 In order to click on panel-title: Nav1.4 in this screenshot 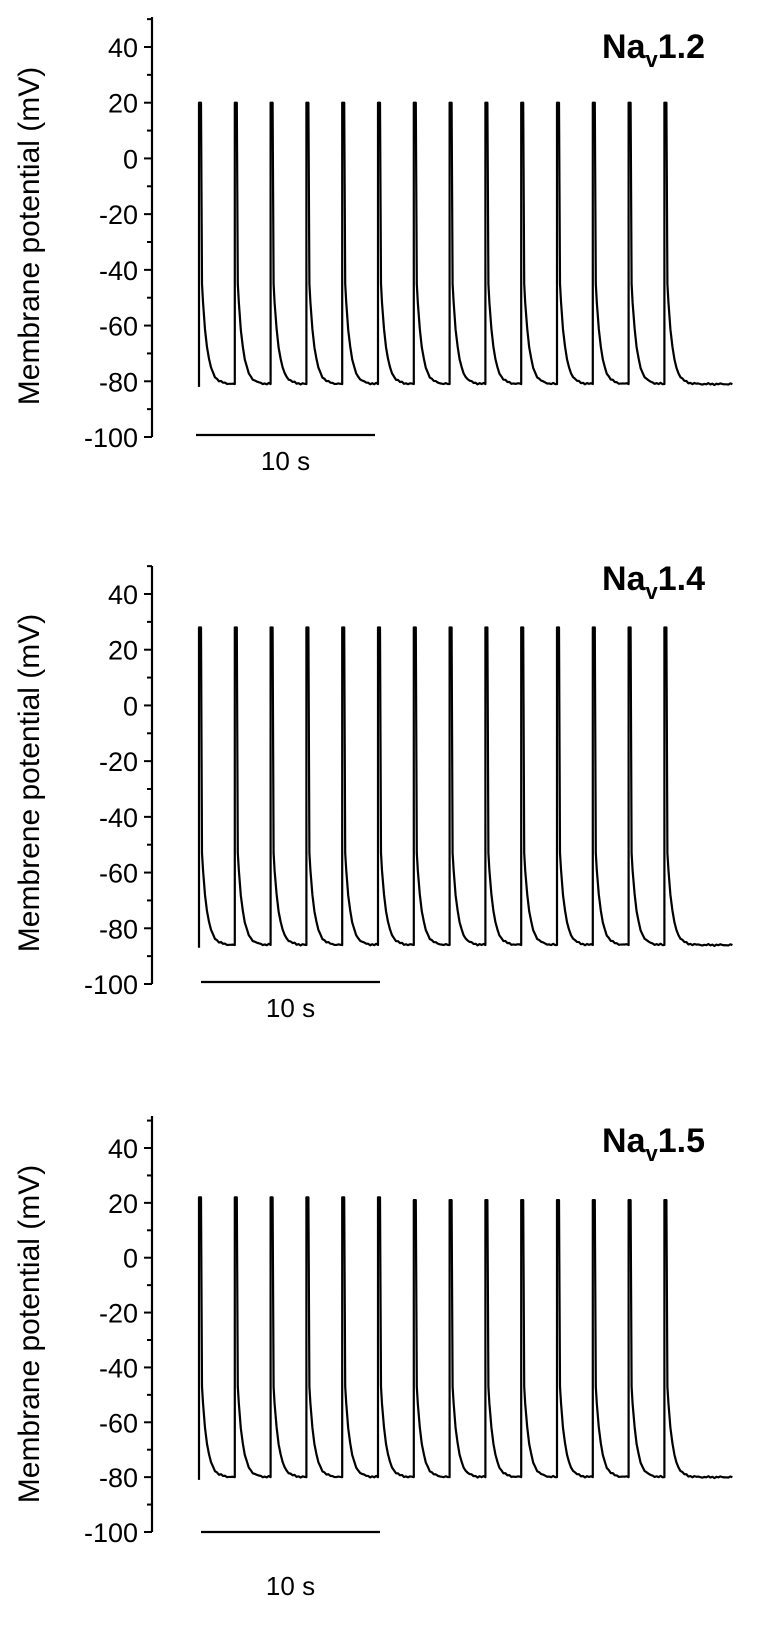, I will do `click(653, 582)`.